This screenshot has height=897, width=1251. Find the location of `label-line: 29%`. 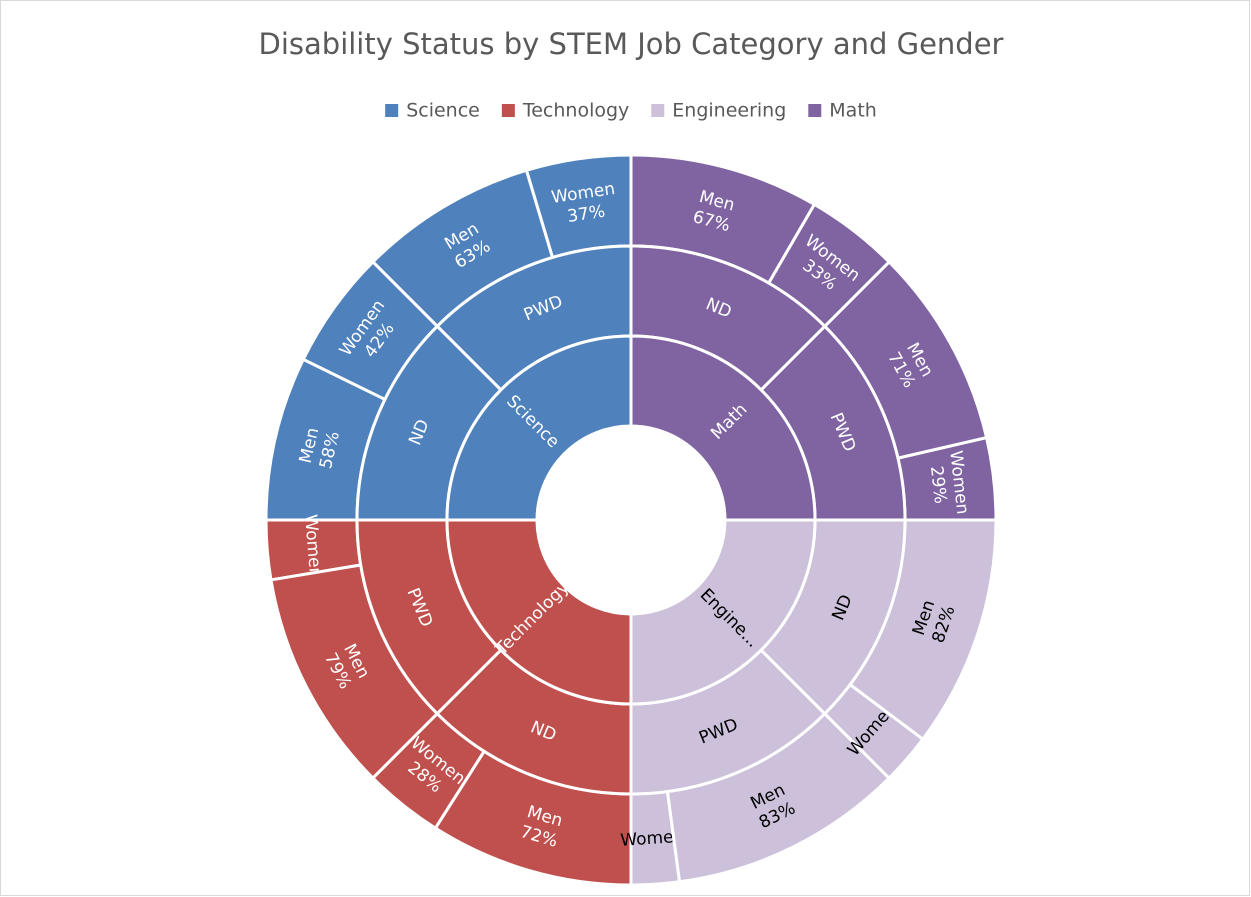

label-line: 29% is located at coordinates (938, 485).